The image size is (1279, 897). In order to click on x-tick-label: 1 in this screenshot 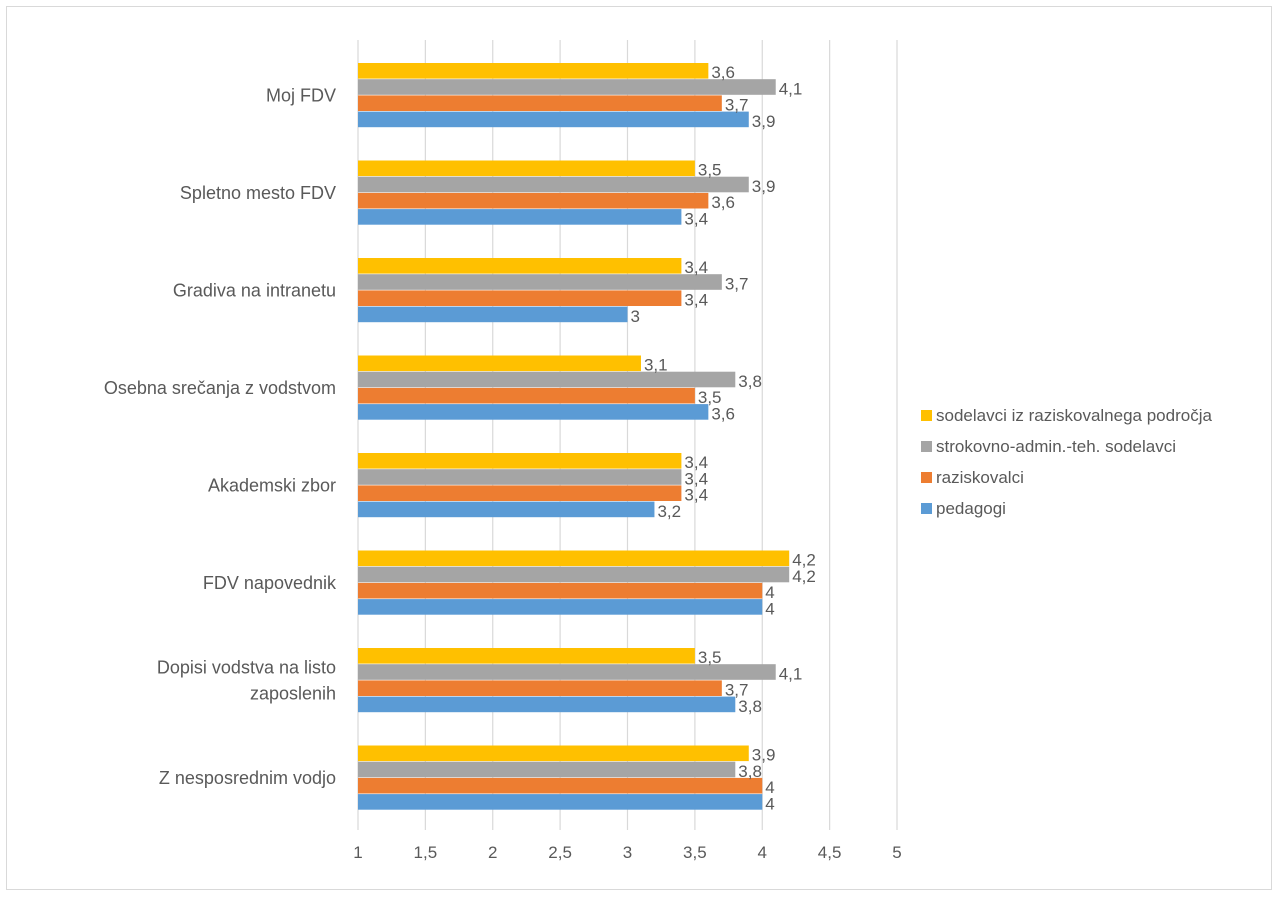, I will do `click(357, 852)`.